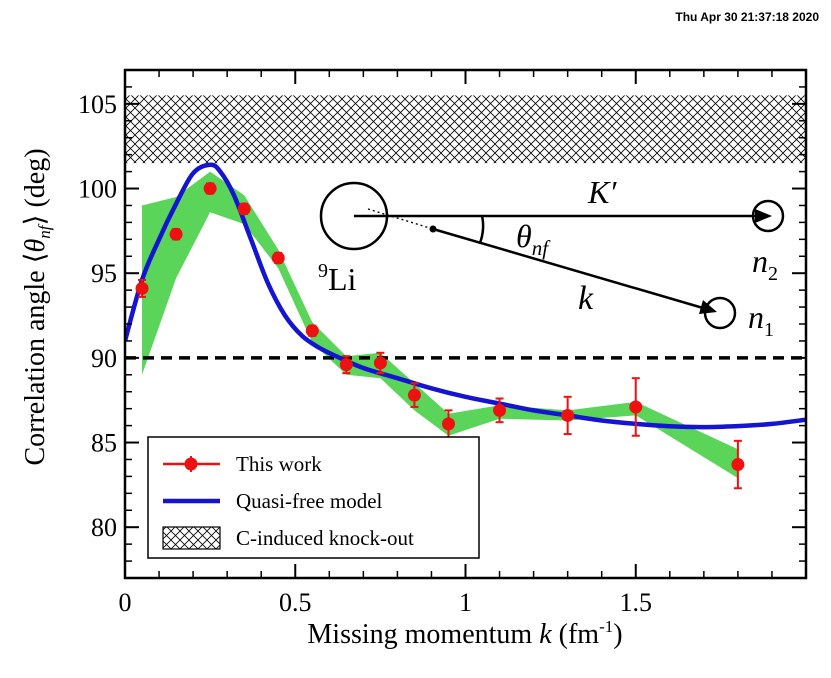 The width and height of the screenshot is (831, 678). What do you see at coordinates (747, 17) in the screenshot?
I see `timestamp: Thu Apr 30 21:37:18 2020` at bounding box center [747, 17].